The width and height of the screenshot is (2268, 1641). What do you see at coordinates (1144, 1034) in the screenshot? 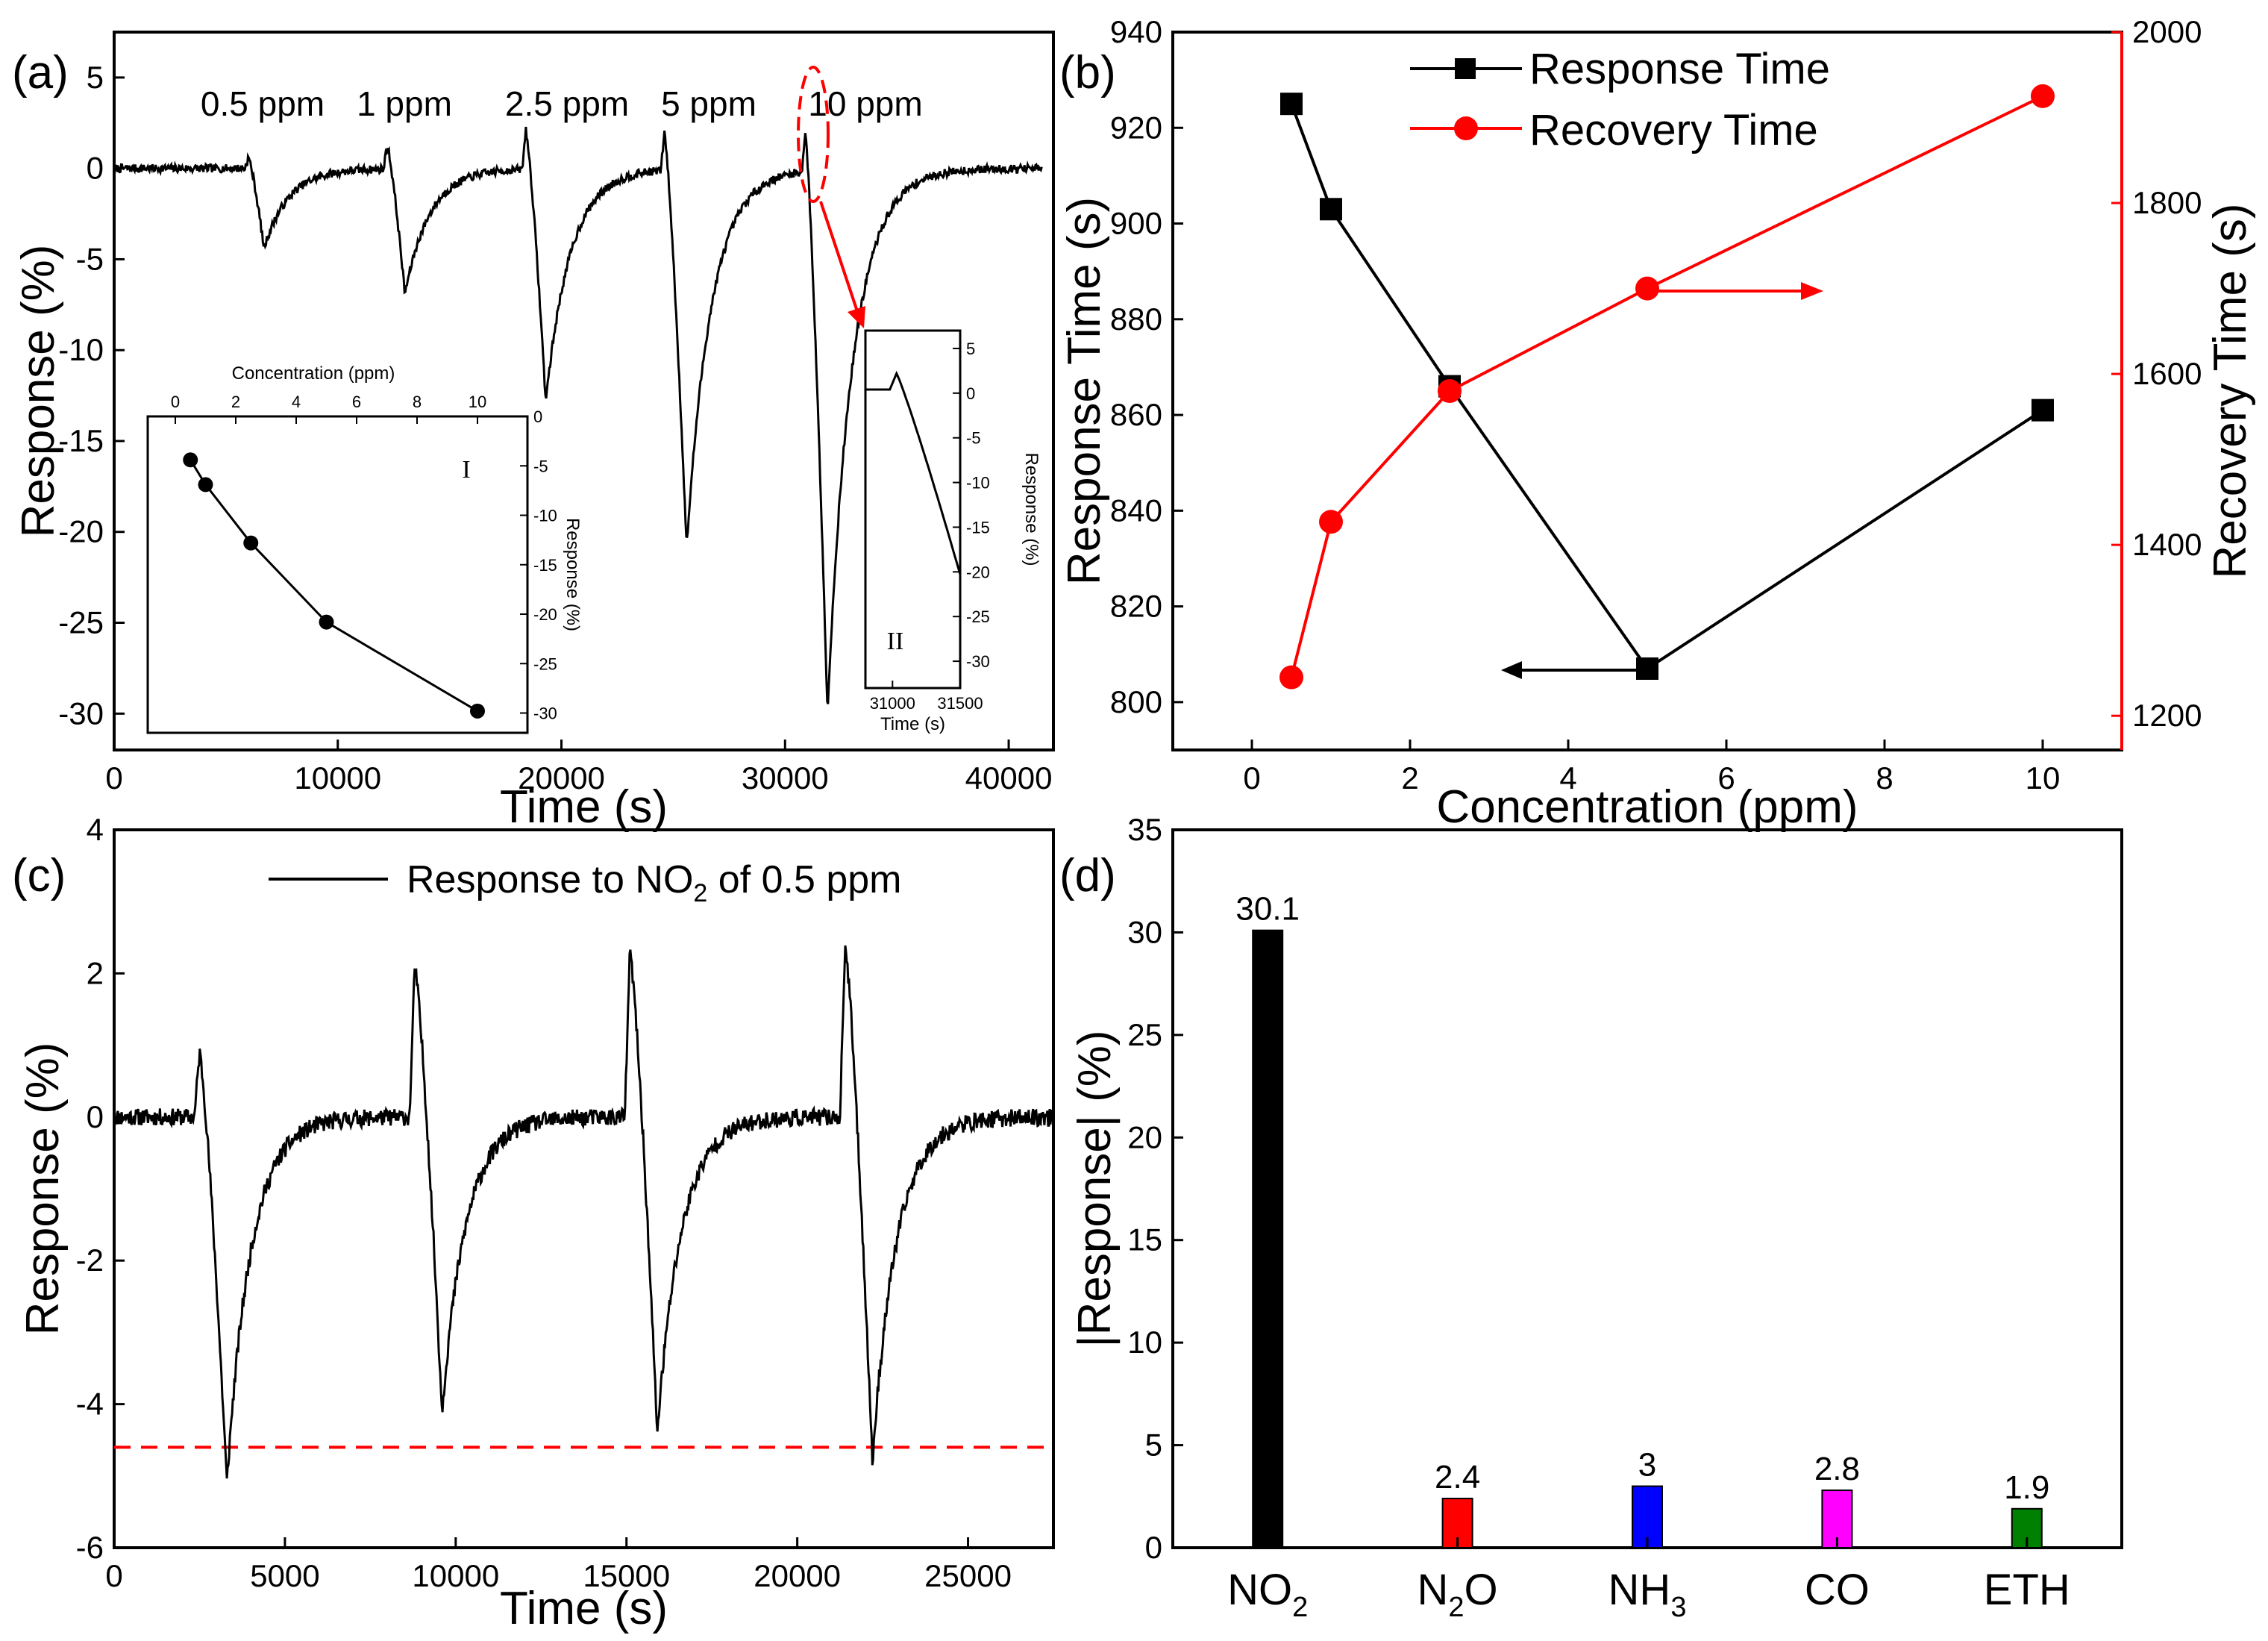
I see `y-tick-label: 25` at bounding box center [1144, 1034].